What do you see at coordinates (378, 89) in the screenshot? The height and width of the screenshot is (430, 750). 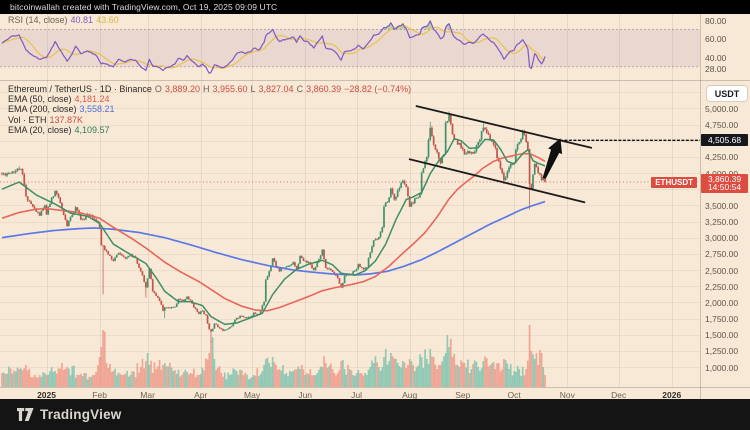 I see `ohlc-token: −28.82 (−0.74%)` at bounding box center [378, 89].